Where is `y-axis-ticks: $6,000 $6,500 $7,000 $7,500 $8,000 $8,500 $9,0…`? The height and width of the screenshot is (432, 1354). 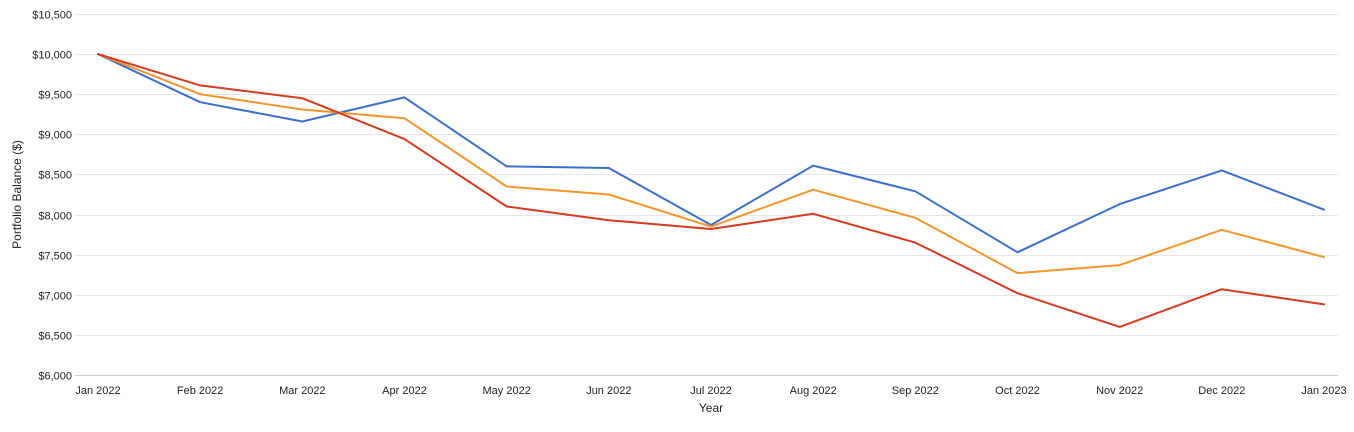
y-axis-ticks: $6,000 $6,500 $7,000 $7,500 $8,000 $8,500 $9,0… is located at coordinates (52, 196).